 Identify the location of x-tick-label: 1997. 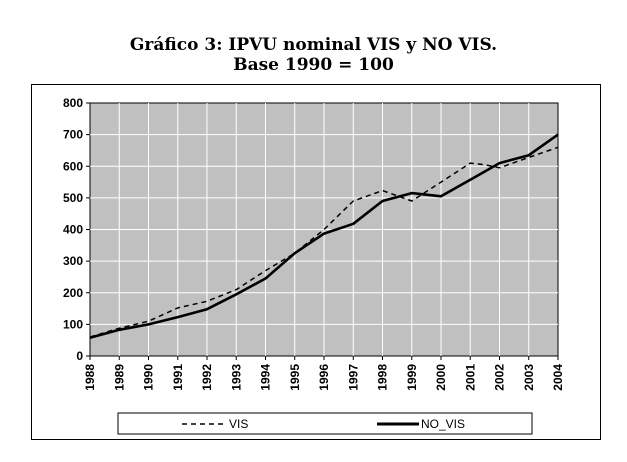
(353, 377).